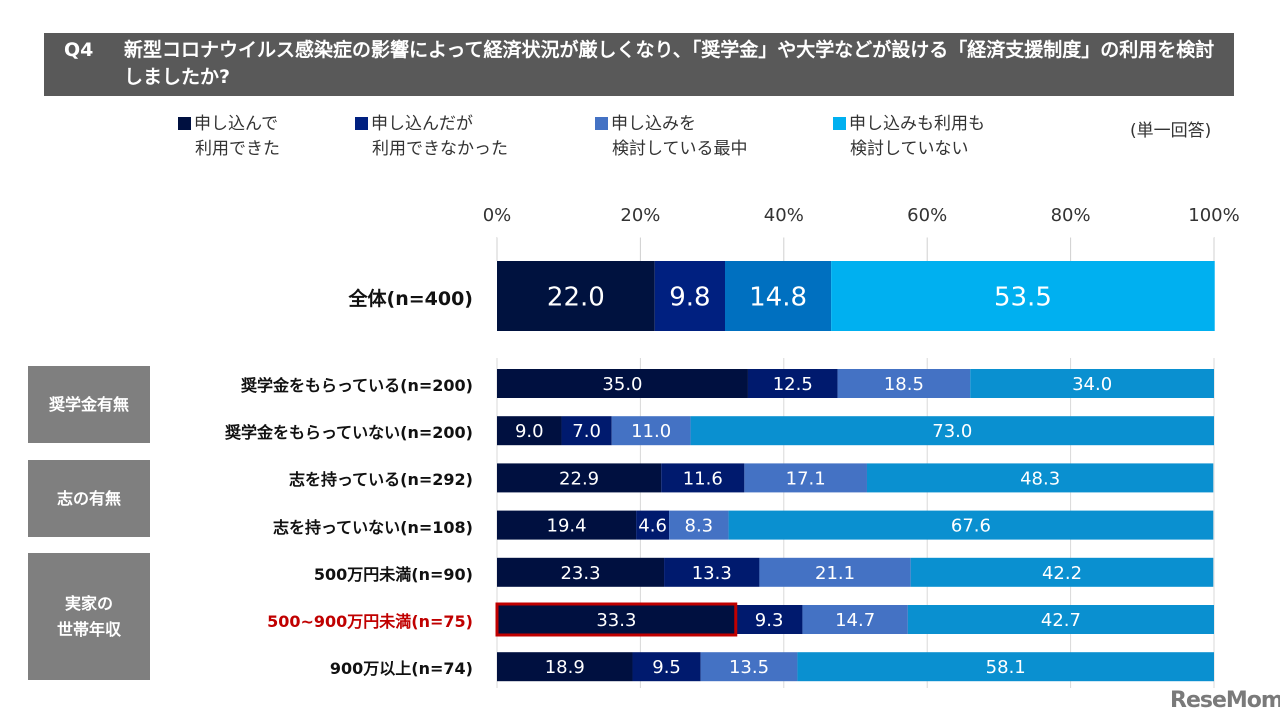 This screenshot has height=727, width=1280. What do you see at coordinates (1171, 131) in the screenshot?
I see `answer-type-note: (単一回答)` at bounding box center [1171, 131].